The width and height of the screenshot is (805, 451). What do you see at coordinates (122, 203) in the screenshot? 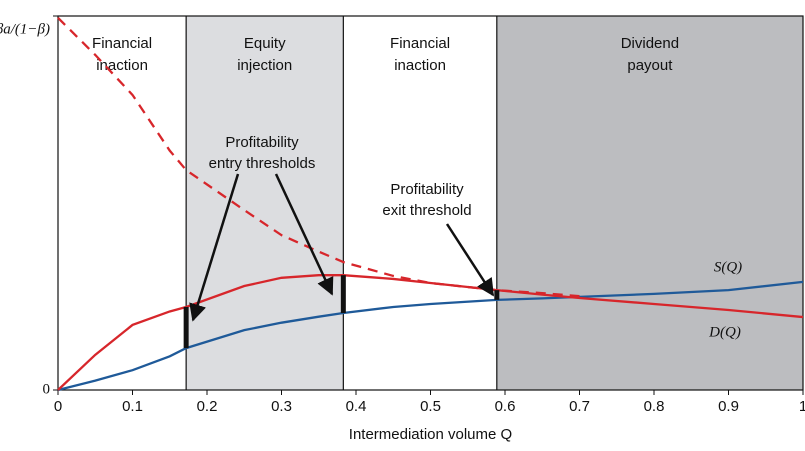
I see `region` at bounding box center [122, 203].